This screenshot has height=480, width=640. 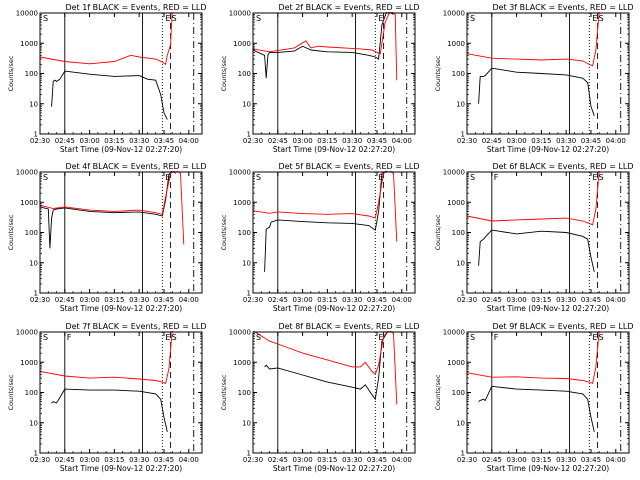 I want to click on chart-title: Det 7f BLACK = Events, RED = LLD, so click(x=135, y=326).